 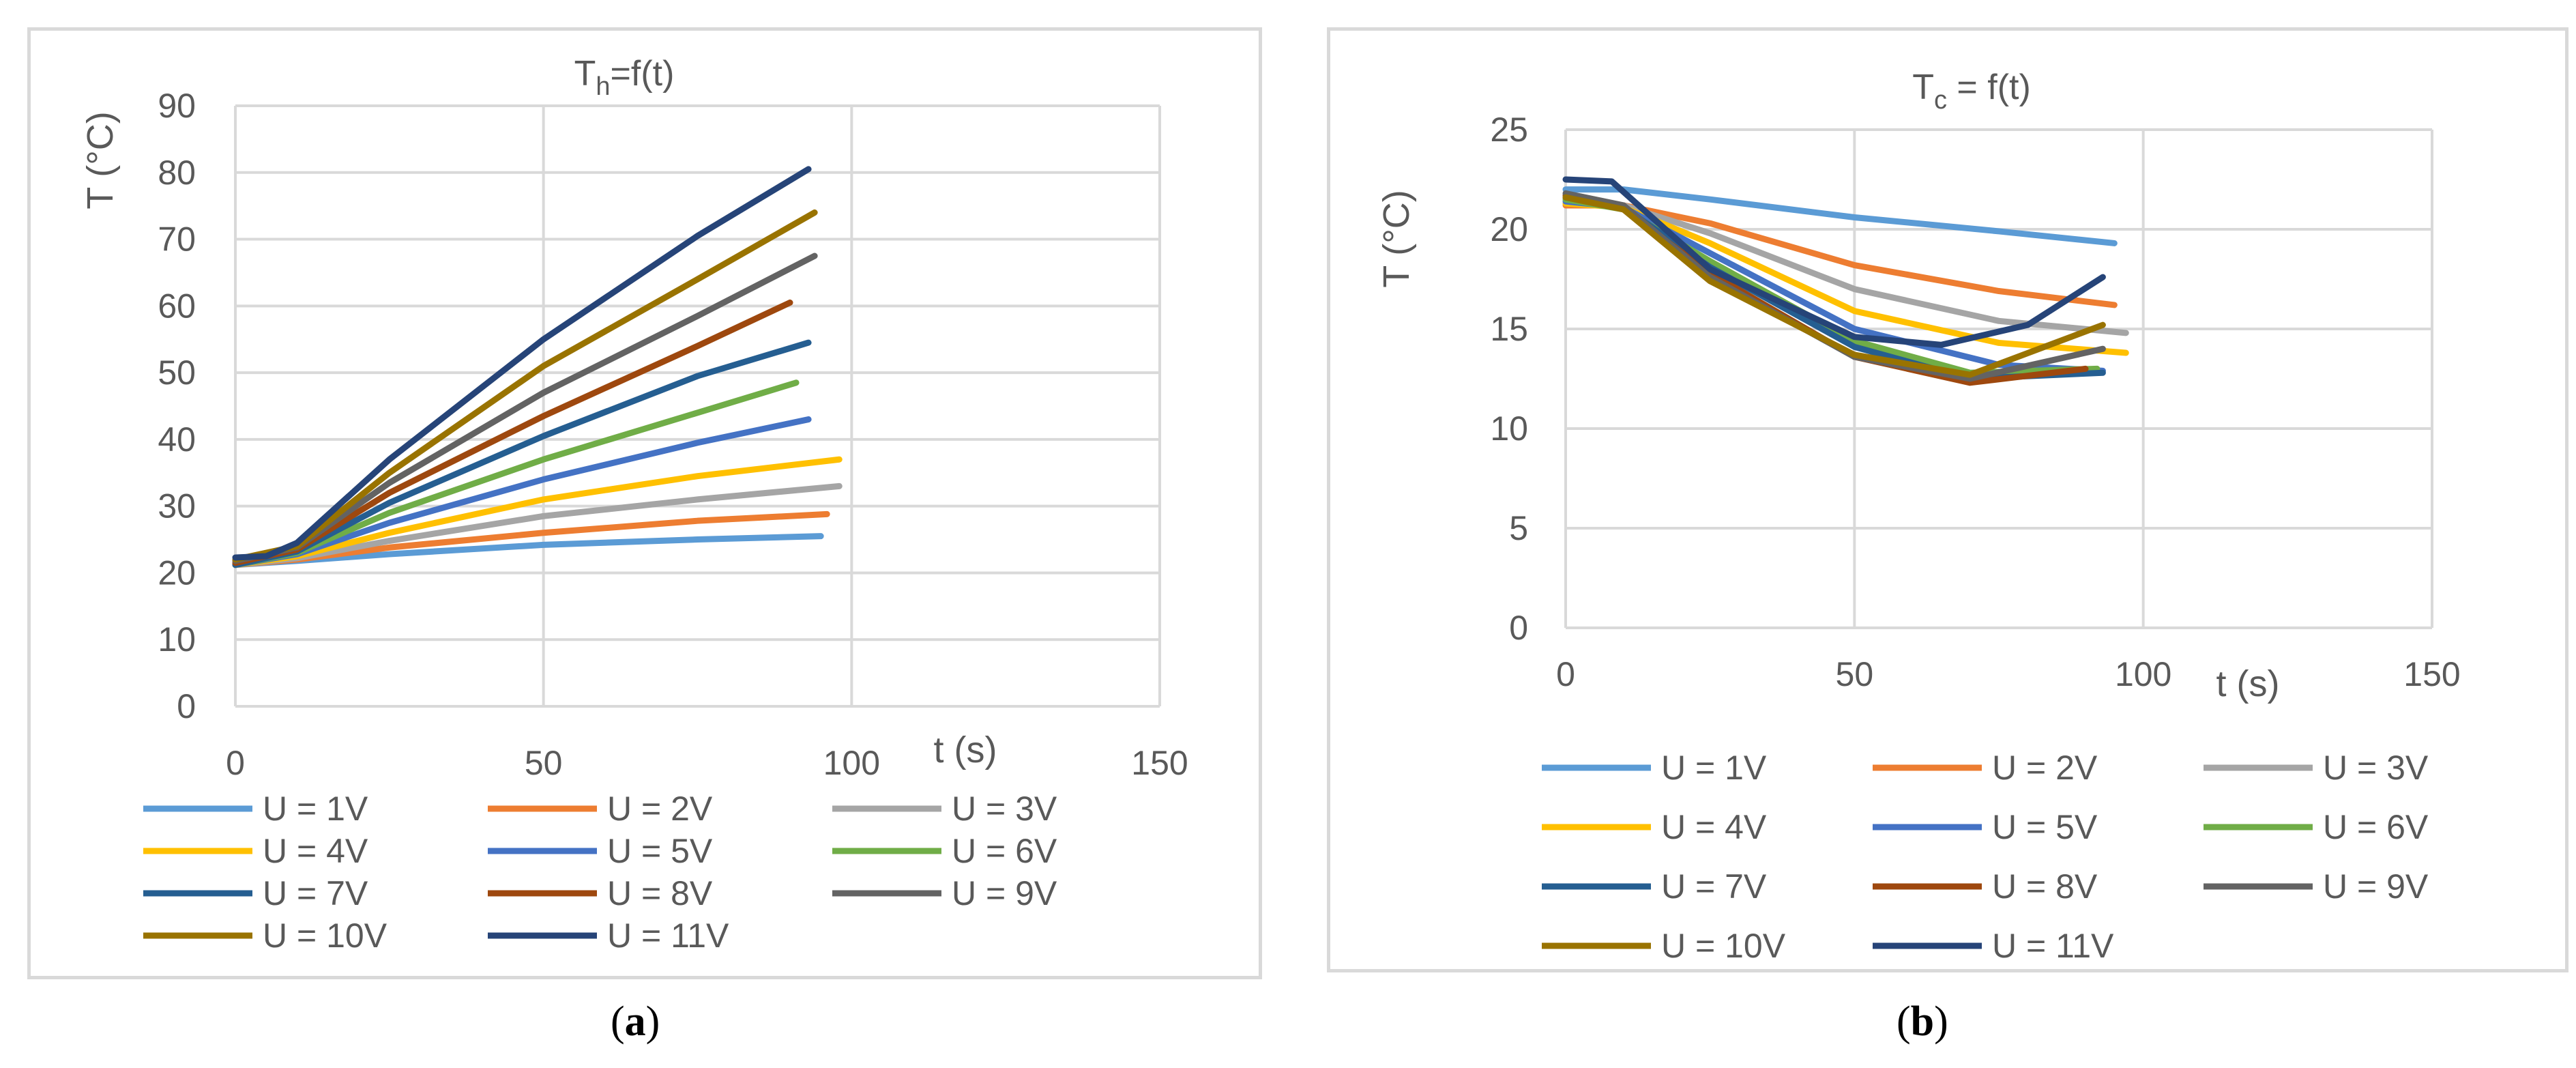 What do you see at coordinates (1714, 827) in the screenshot?
I see `chart-b-legend-label-4: U = 4V` at bounding box center [1714, 827].